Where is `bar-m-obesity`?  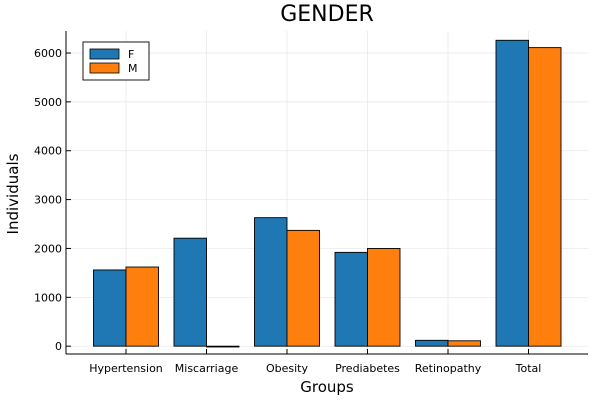 bar-m-obesity is located at coordinates (303, 288).